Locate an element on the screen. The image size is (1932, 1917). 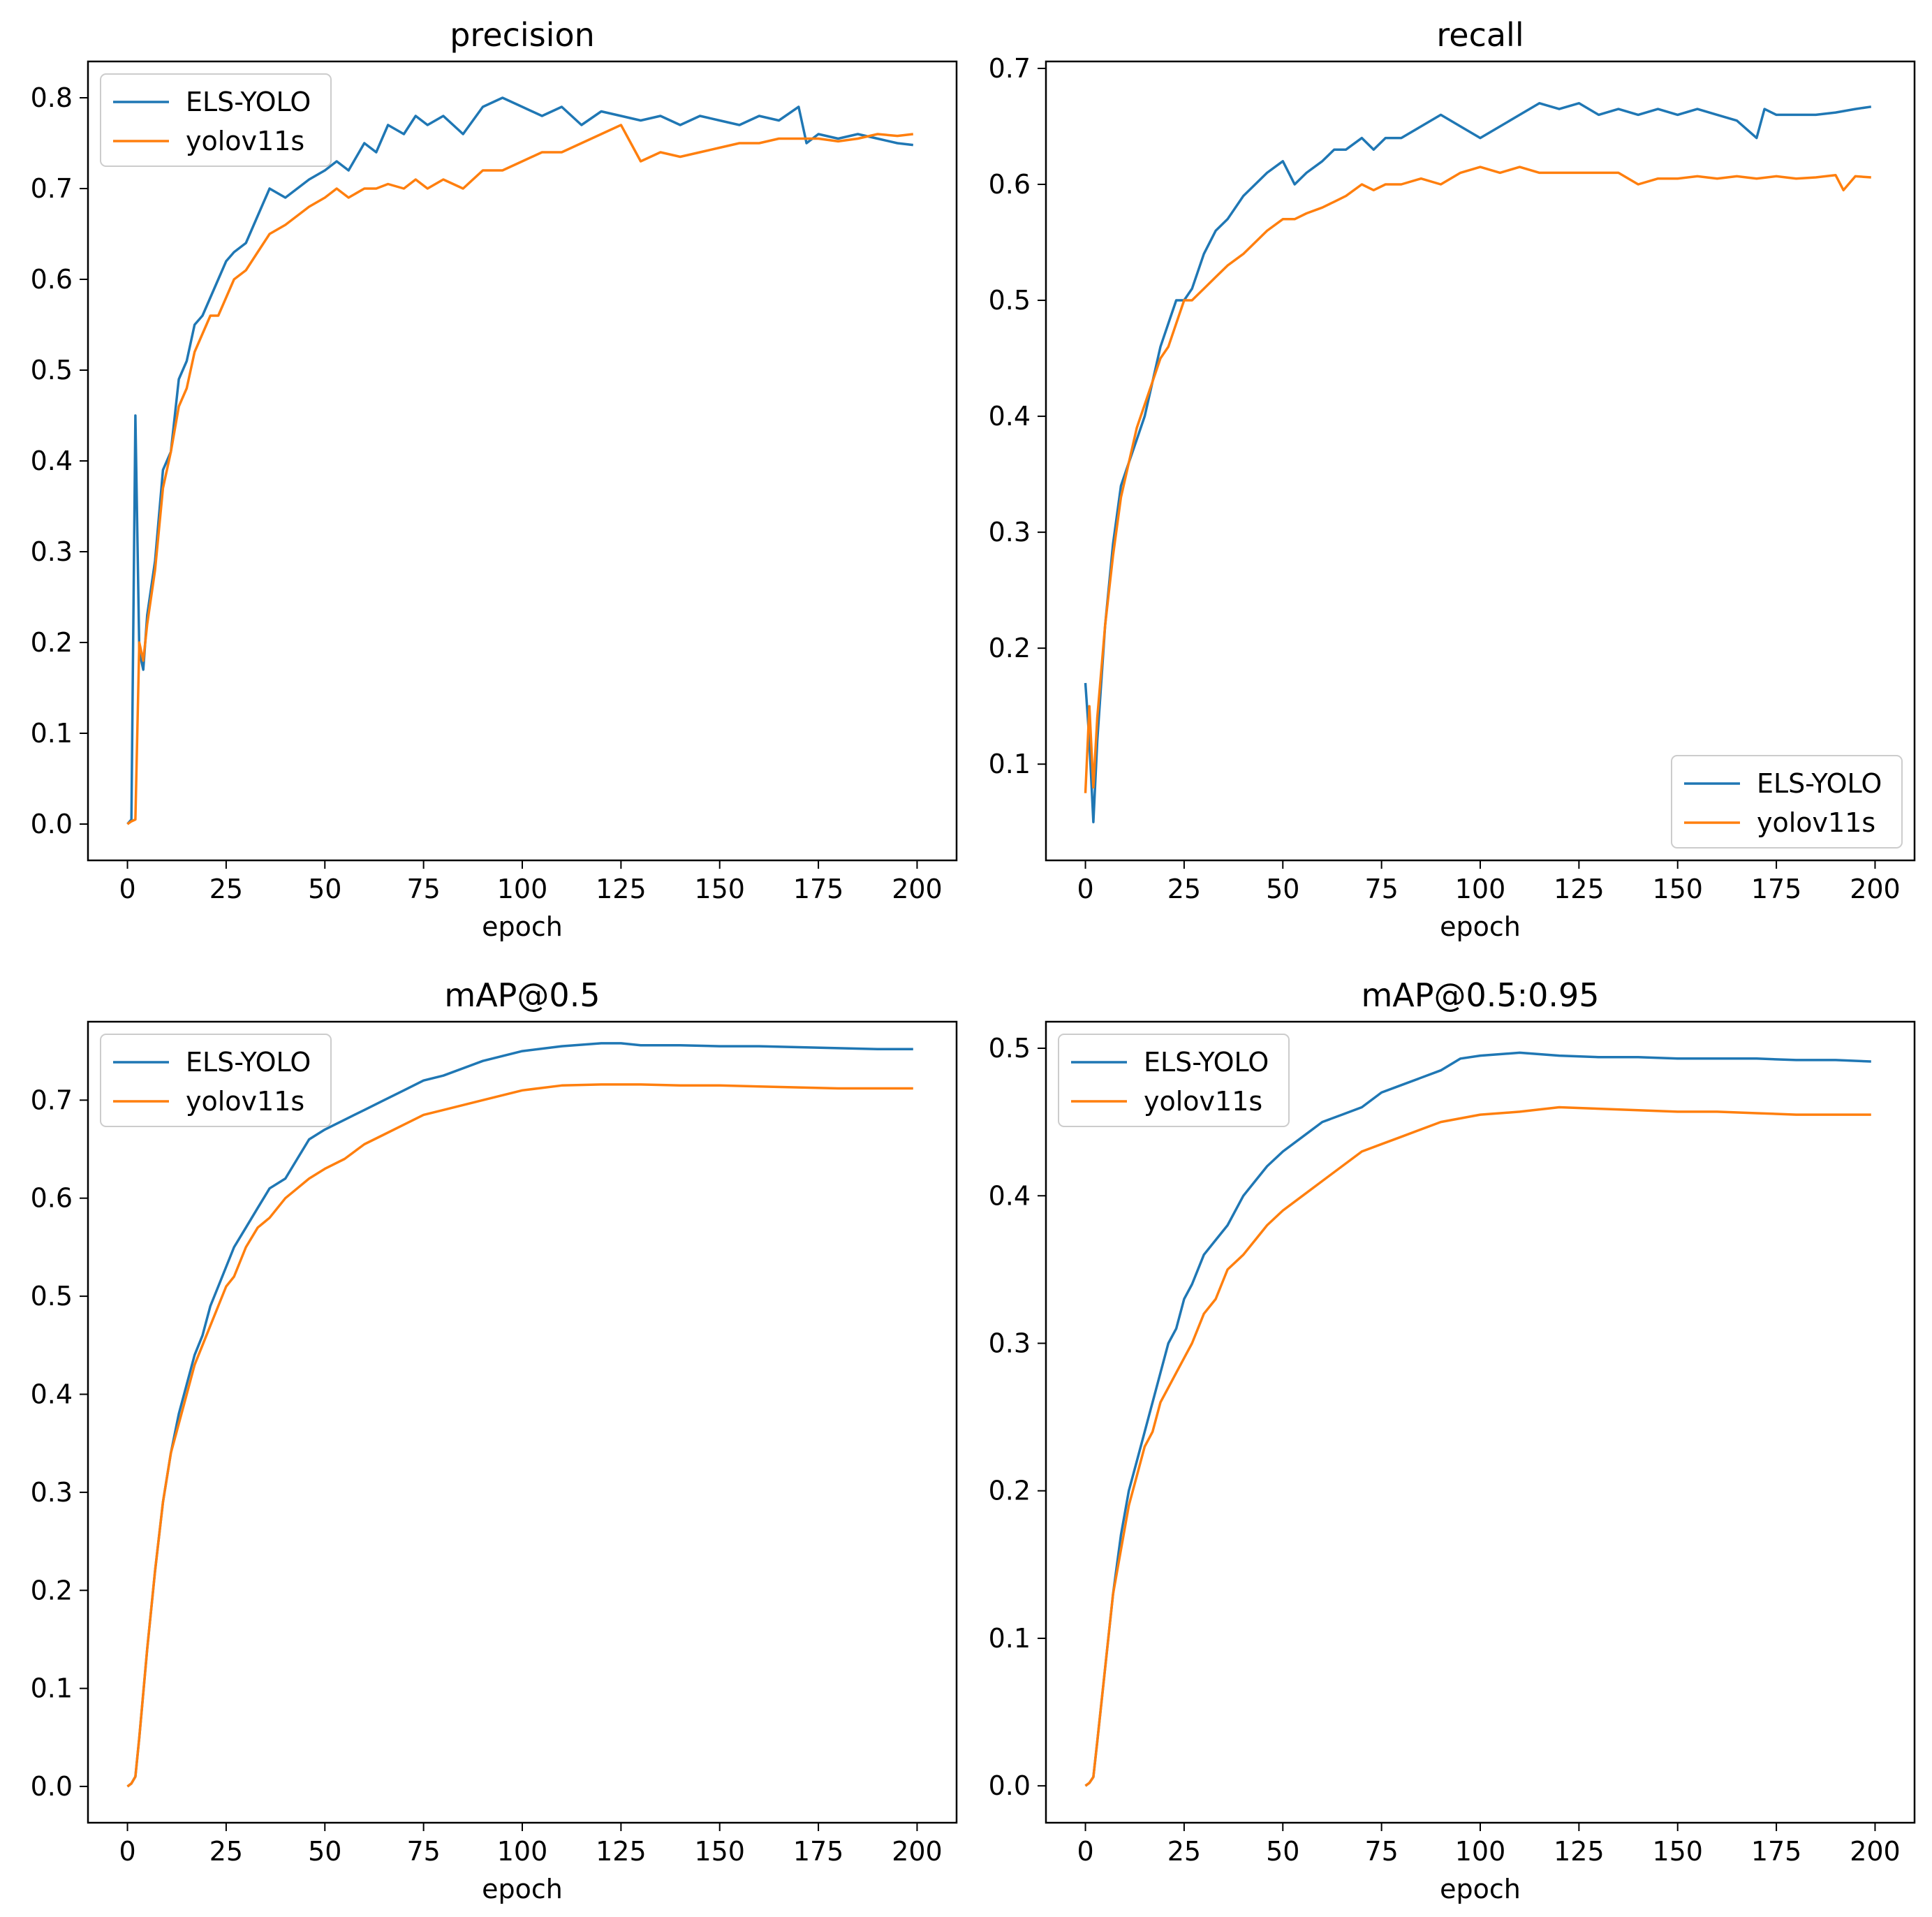
chart-title: recall is located at coordinates (1480, 35).